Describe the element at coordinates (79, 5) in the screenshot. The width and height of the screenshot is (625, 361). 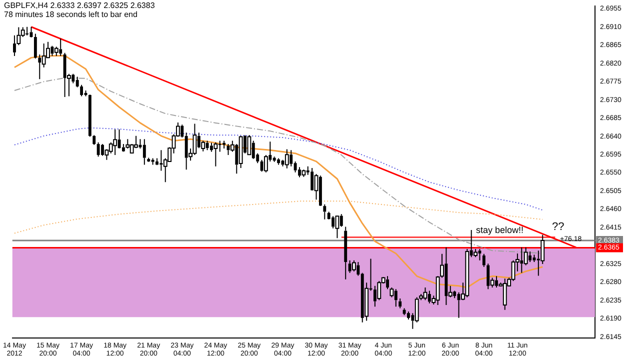
I see `chart-title: GBPLFX,H4 2.6333 2.6397 2.6325 2.6383` at that location.